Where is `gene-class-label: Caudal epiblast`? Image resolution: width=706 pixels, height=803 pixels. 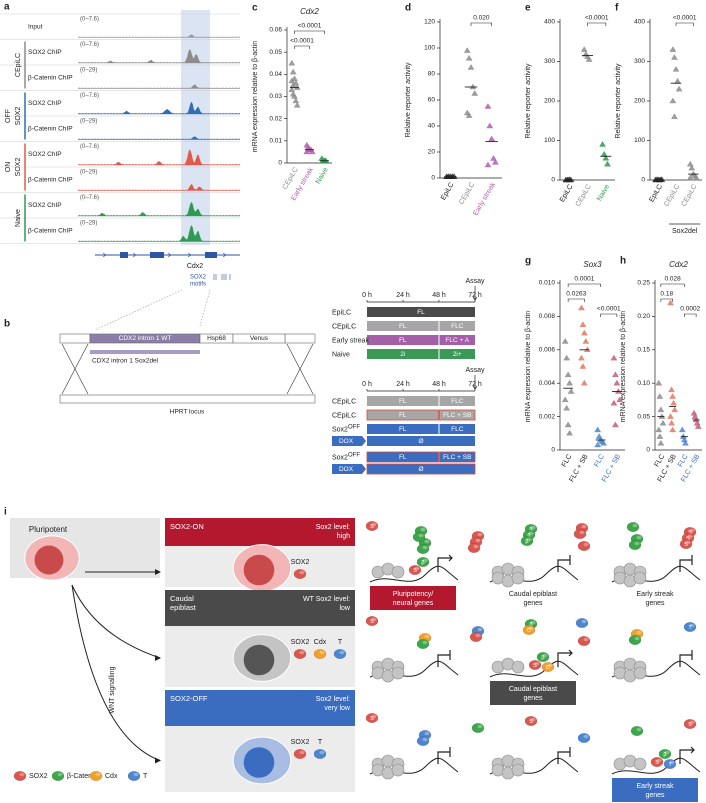 gene-class-label: Caudal epiblast is located at coordinates (533, 594).